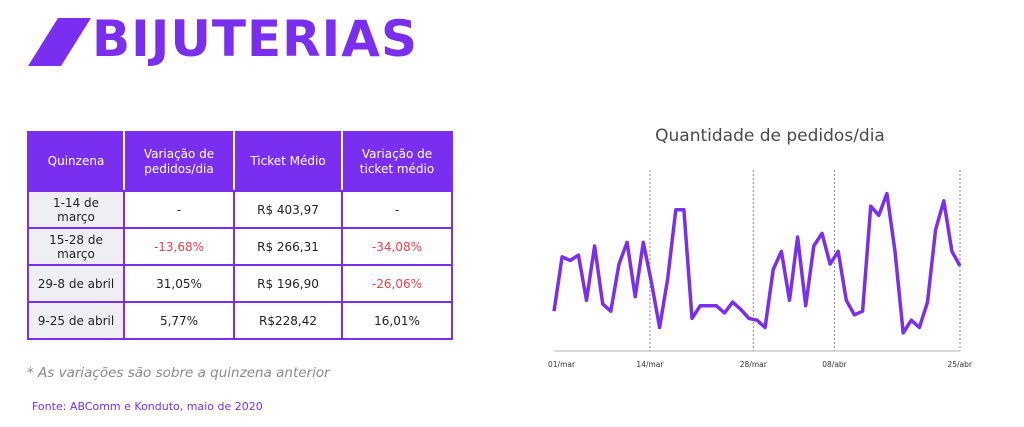 The image size is (1024, 427). Describe the element at coordinates (59, 42) in the screenshot. I see `logo-slash-icon` at that location.